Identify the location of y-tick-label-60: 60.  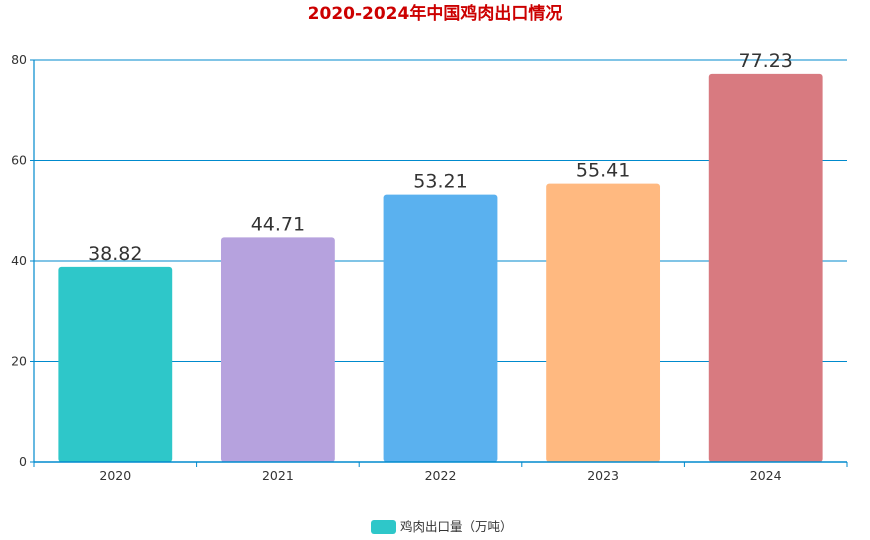
(19, 160).